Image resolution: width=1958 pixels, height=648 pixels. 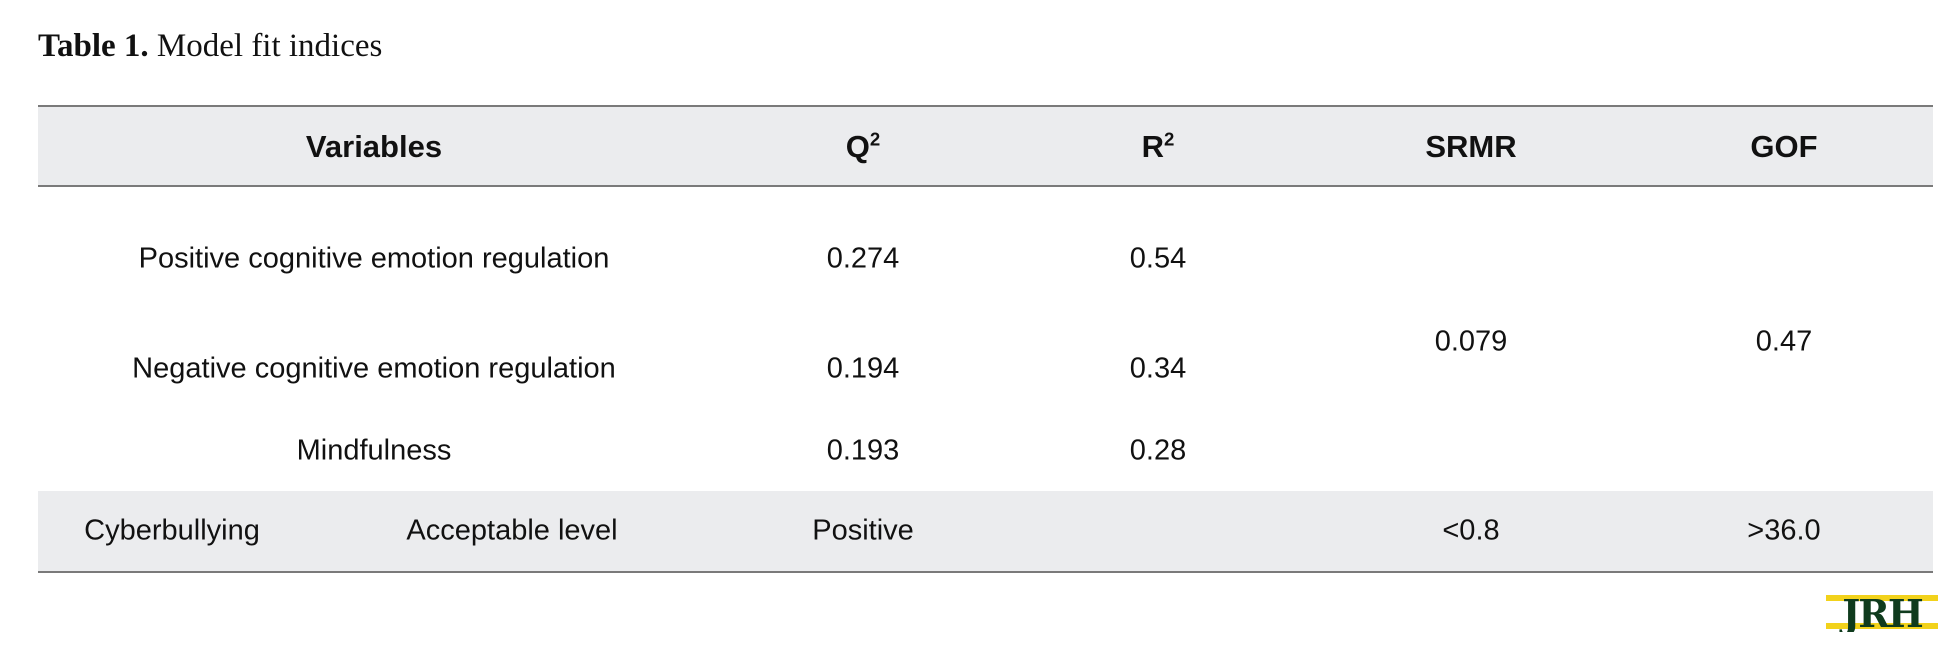 I want to click on header-q2: Q2, so click(x=863, y=147).